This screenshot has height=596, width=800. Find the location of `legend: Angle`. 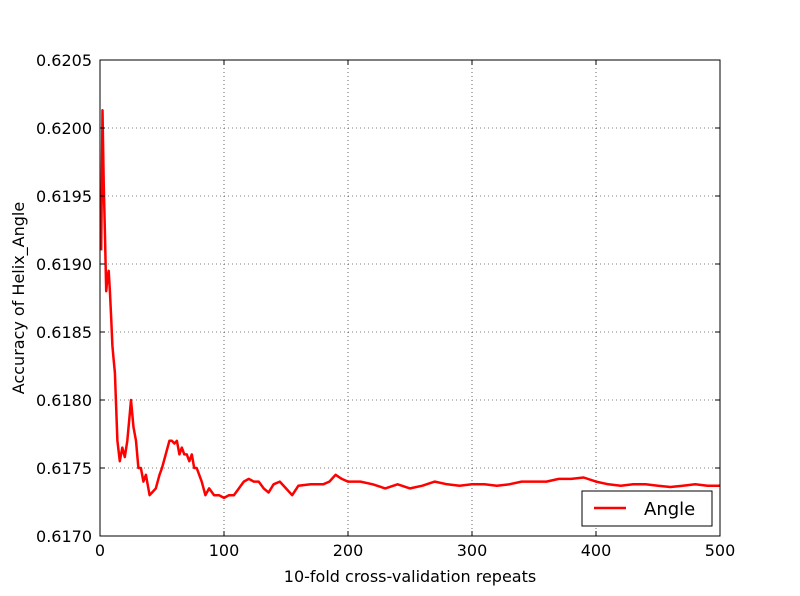

legend: Angle is located at coordinates (647, 508).